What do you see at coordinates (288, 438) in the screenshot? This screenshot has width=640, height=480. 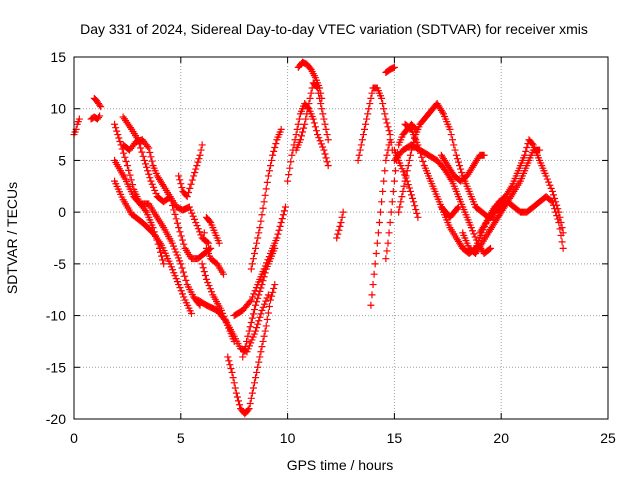 I see `x-tick-label: 10` at bounding box center [288, 438].